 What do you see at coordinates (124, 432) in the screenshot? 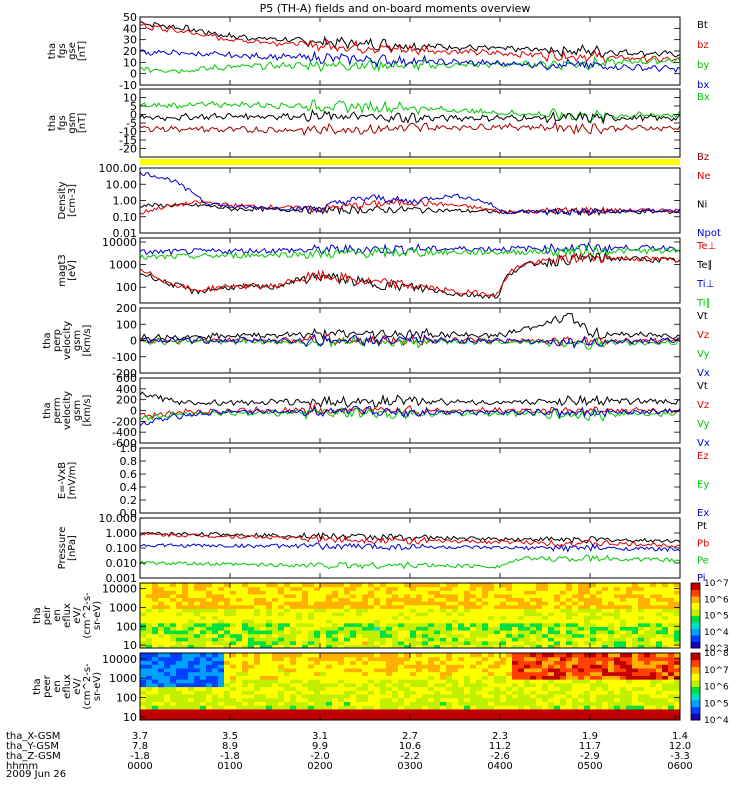
I see `y-tick-label: -400` at bounding box center [124, 432].